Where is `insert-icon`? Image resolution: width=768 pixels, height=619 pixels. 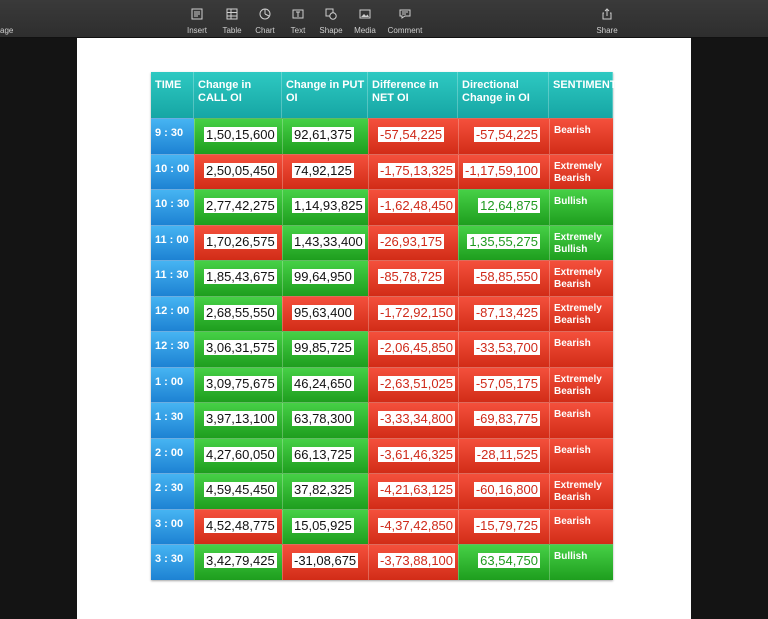
insert-icon is located at coordinates (197, 14).